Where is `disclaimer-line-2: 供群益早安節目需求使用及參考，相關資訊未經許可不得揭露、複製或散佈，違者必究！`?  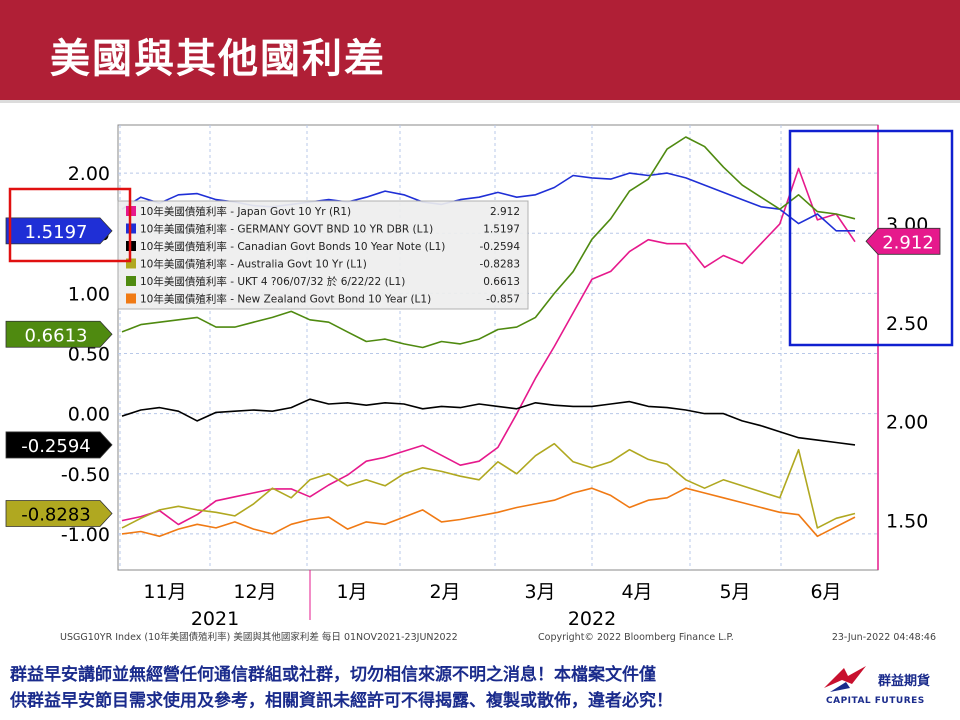 disclaimer-line-2: 供群益早安節目需求使用及參考，相關資訊未經許可不得揭露、複製或散佈，違者必究！ is located at coordinates (341, 701).